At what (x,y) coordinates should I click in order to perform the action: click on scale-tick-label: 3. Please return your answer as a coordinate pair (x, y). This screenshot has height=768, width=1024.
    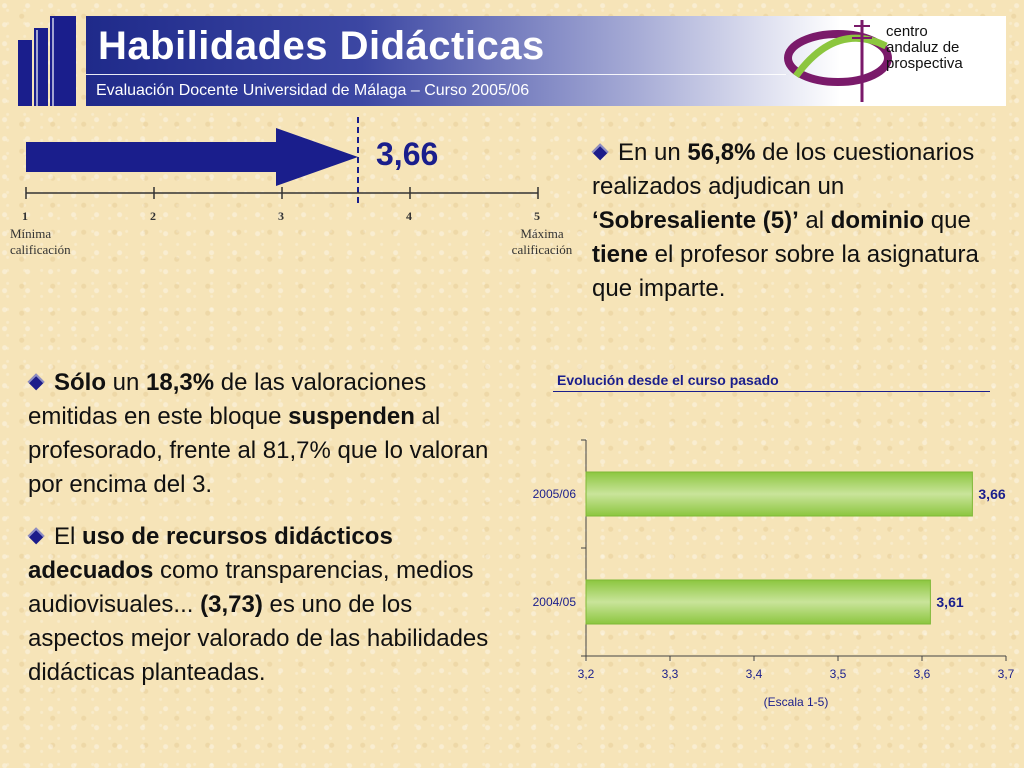
    Looking at the image, I should click on (281, 216).